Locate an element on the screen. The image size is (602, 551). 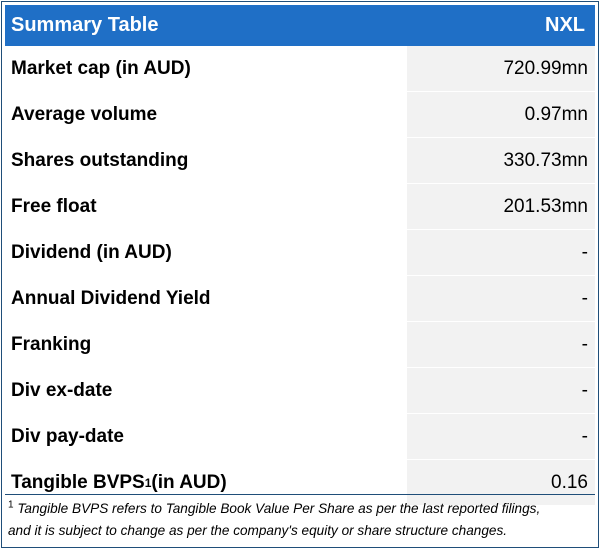
ticker-label: NXL is located at coordinates (565, 25).